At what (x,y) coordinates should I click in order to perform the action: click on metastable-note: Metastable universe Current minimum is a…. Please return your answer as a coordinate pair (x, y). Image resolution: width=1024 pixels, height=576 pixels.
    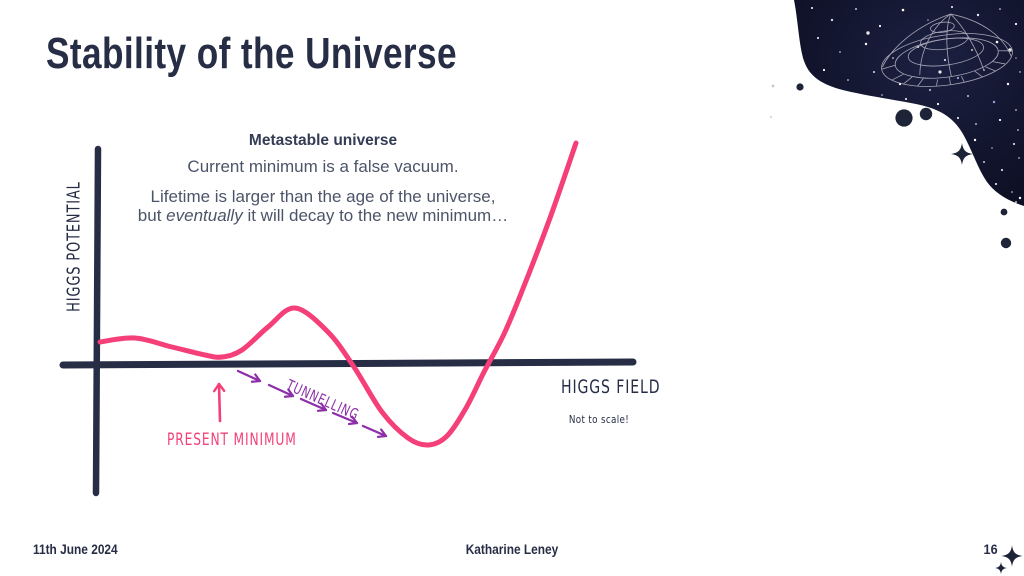
    Looking at the image, I should click on (323, 178).